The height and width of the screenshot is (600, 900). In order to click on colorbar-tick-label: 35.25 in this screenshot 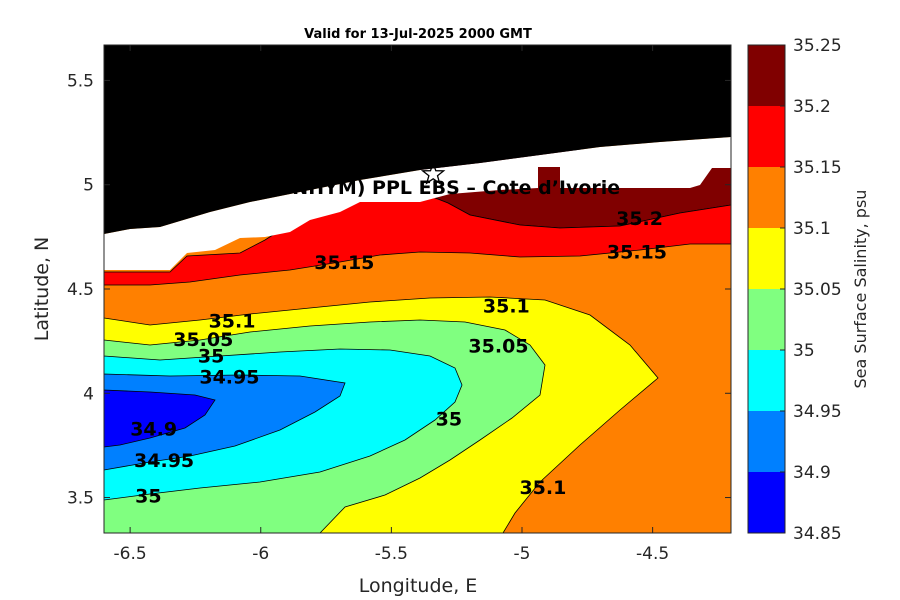, I will do `click(817, 46)`.